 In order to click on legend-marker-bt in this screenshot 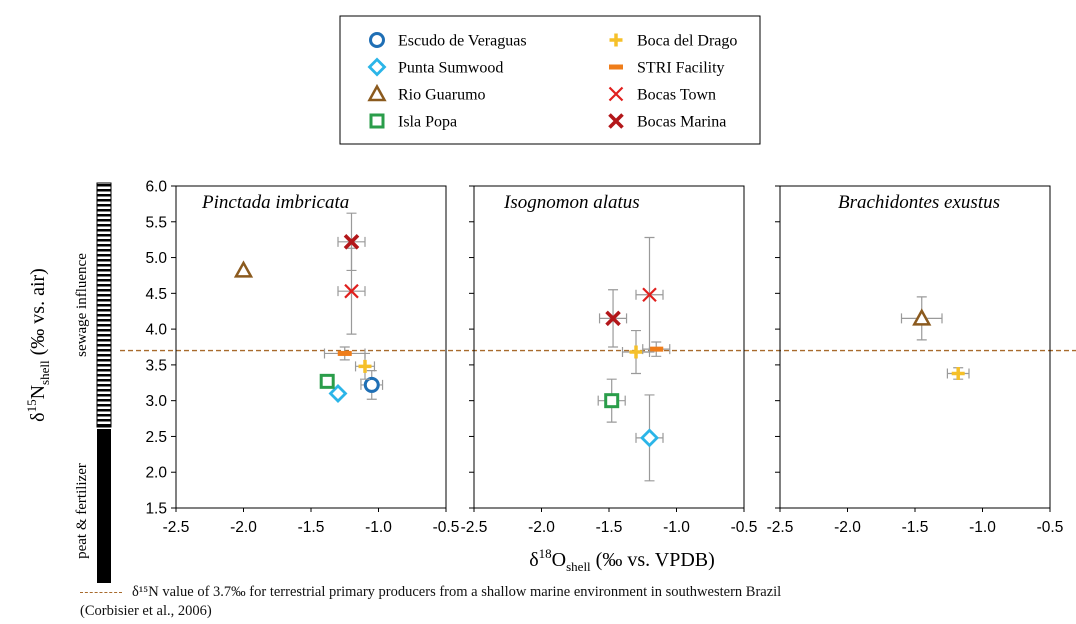, I will do `click(616, 94)`.